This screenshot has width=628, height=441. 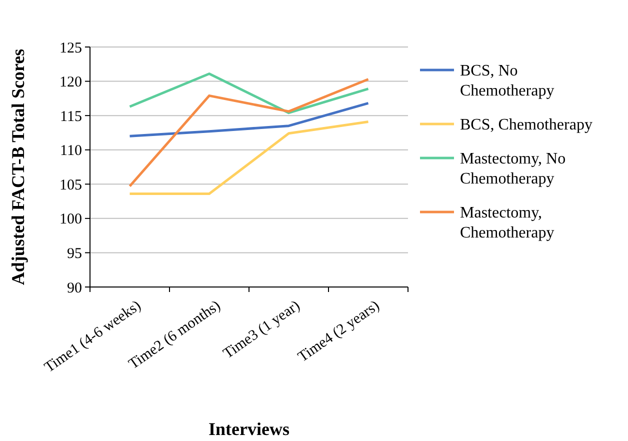 I want to click on y-tick-label: 115, so click(x=71, y=116).